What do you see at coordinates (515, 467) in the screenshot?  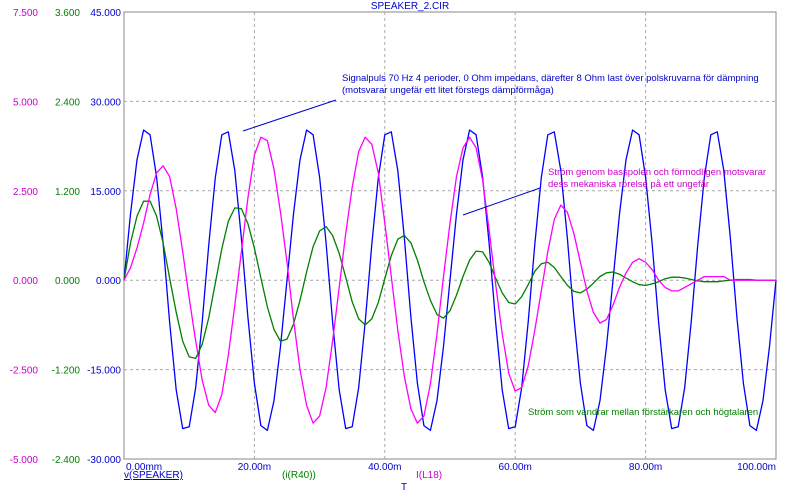 I see `x-tick-label: 60.00m` at bounding box center [515, 467].